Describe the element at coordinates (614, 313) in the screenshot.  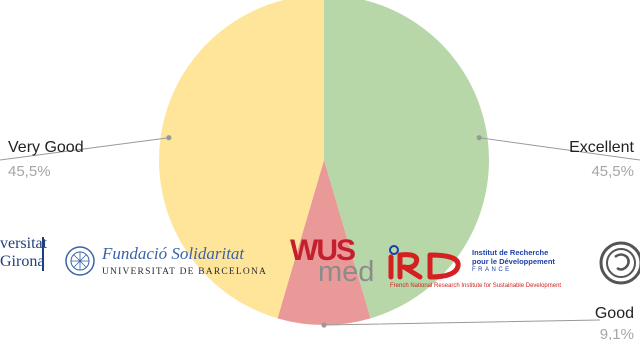
I see `slice-label-good: Good` at that location.